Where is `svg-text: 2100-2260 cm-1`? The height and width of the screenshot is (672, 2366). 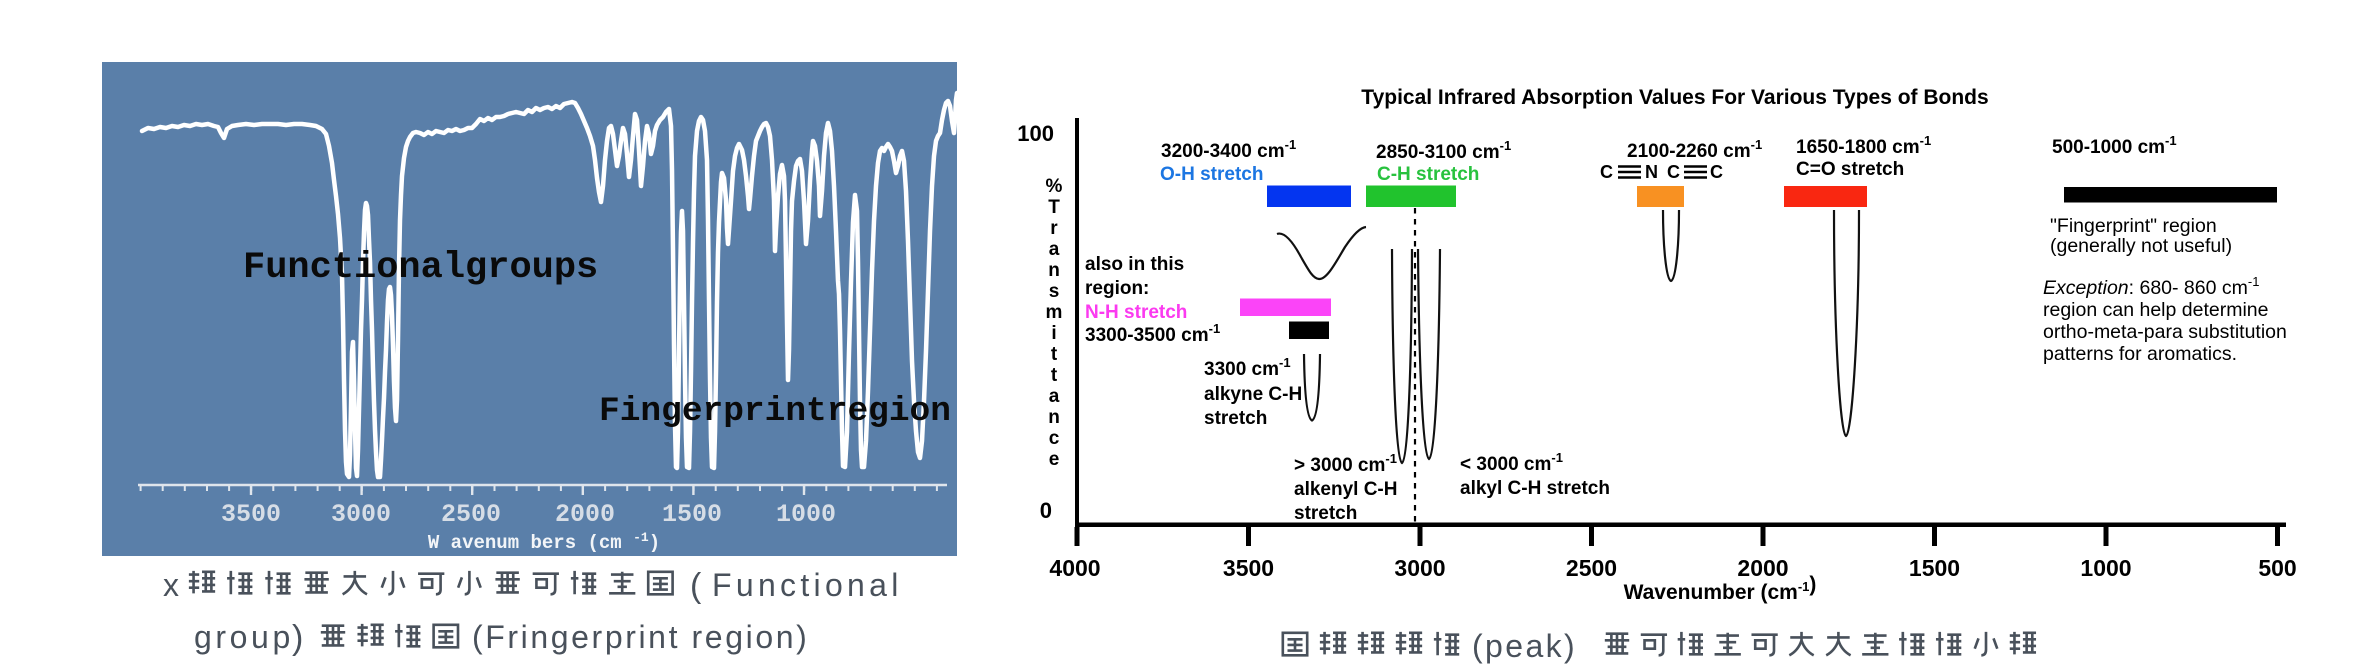 svg-text: 2100-2260 cm-1 is located at coordinates (1694, 149).